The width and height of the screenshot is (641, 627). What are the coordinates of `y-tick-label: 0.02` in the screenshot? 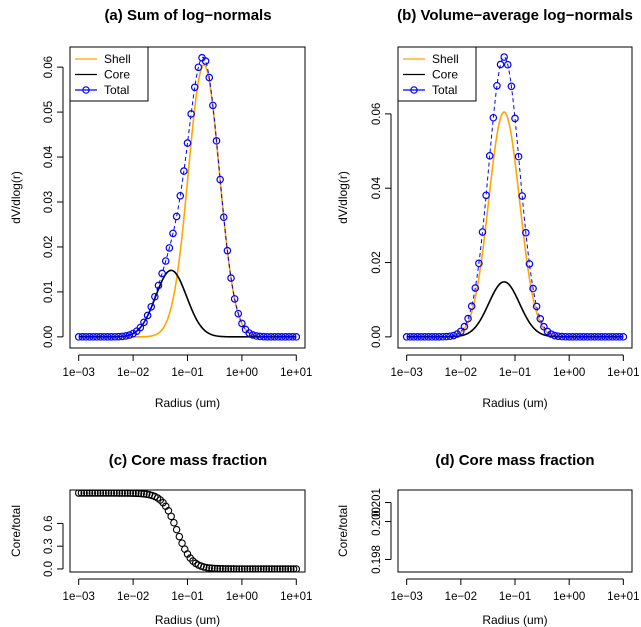 It's located at (377, 262).